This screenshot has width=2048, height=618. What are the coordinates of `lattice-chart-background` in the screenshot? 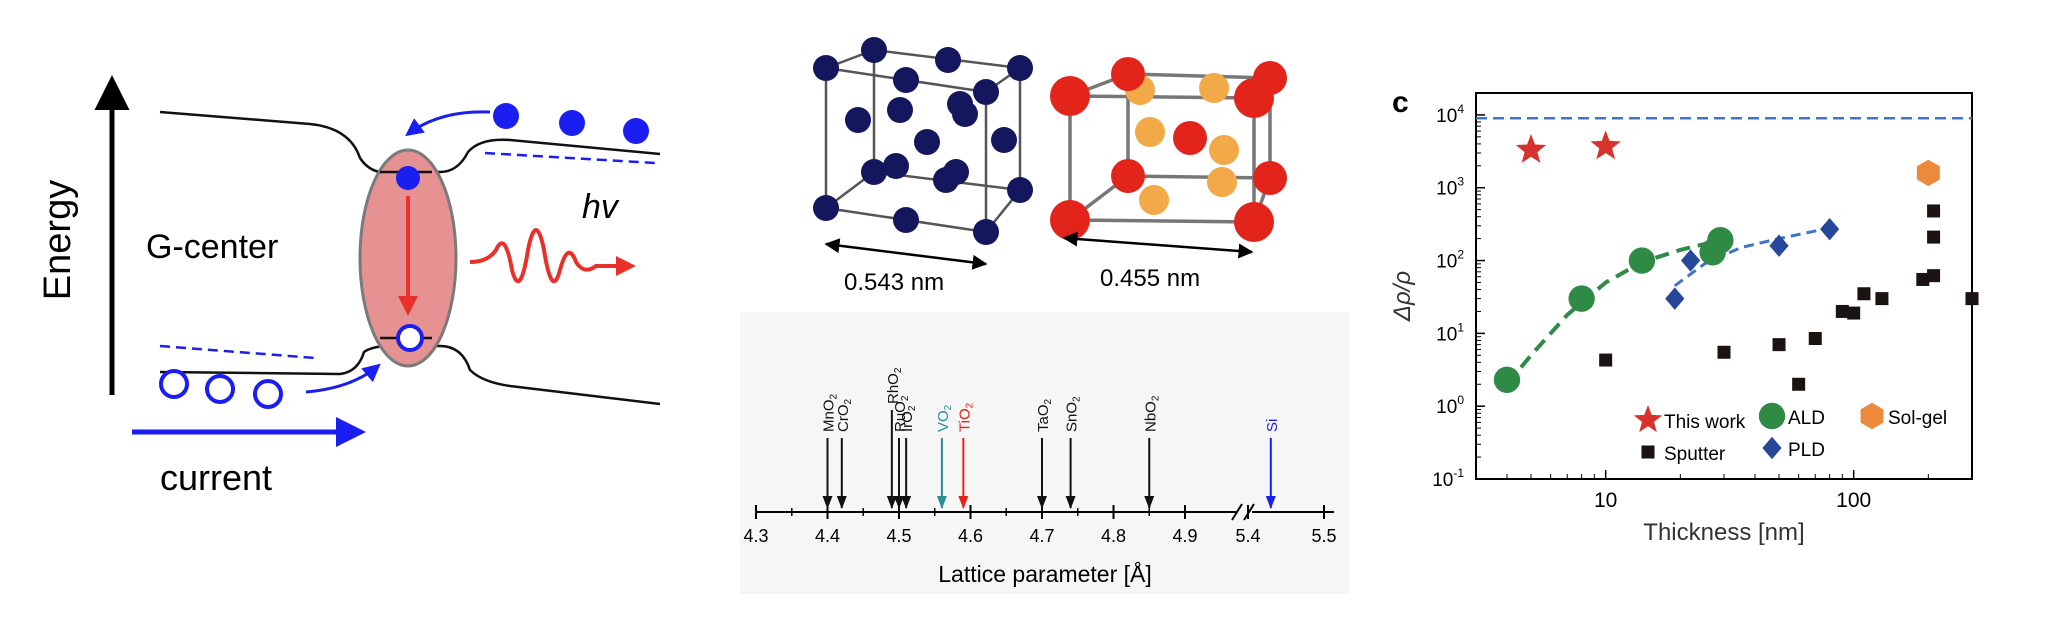 It's located at (1045, 453).